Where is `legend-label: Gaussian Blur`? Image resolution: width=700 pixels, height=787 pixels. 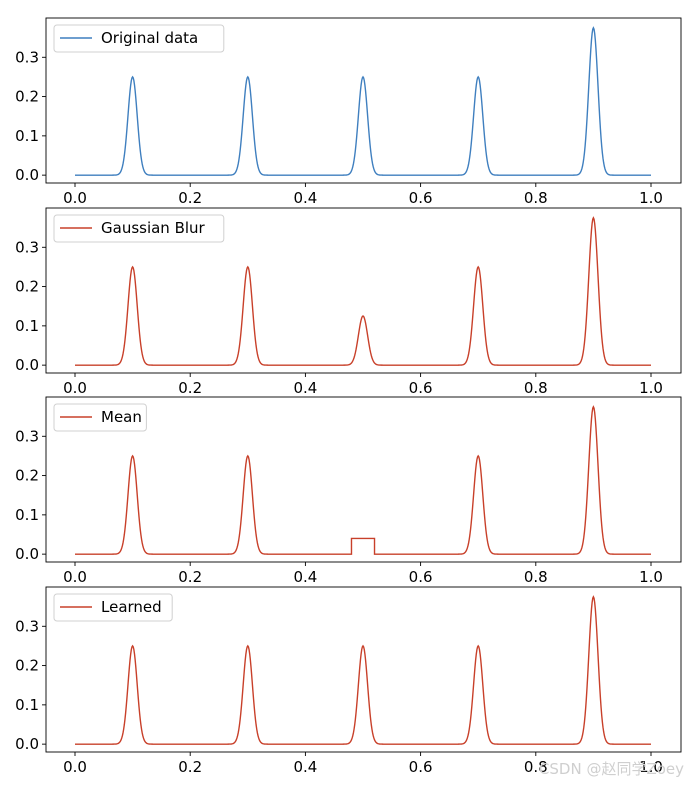 legend-label: Gaussian Blur is located at coordinates (153, 228).